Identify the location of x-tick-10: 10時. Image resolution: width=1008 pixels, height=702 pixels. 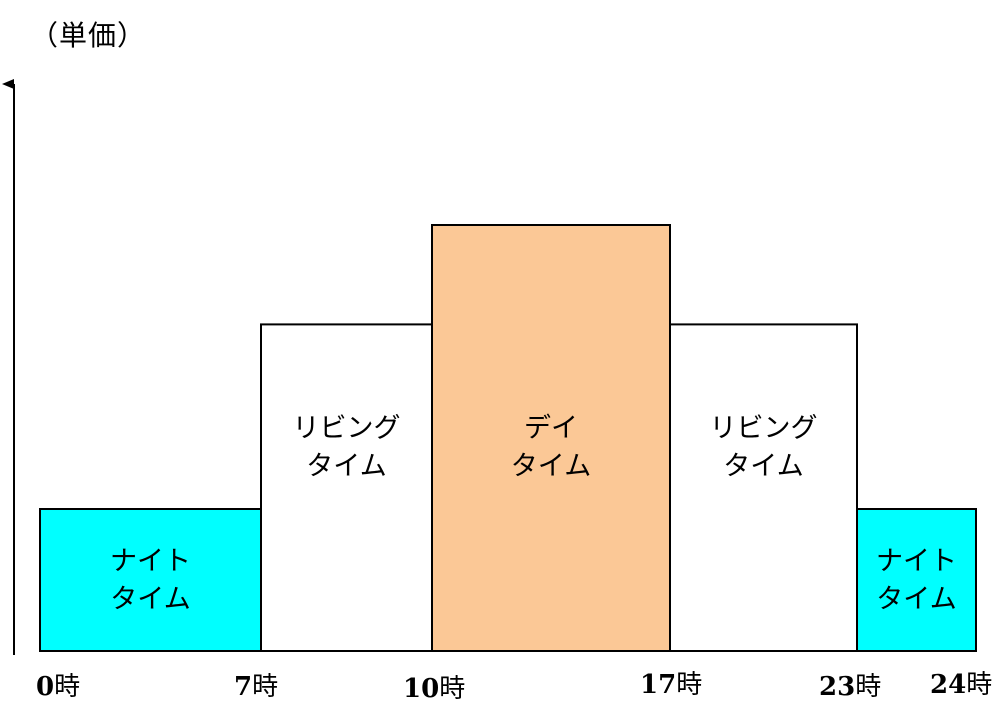
(434, 688).